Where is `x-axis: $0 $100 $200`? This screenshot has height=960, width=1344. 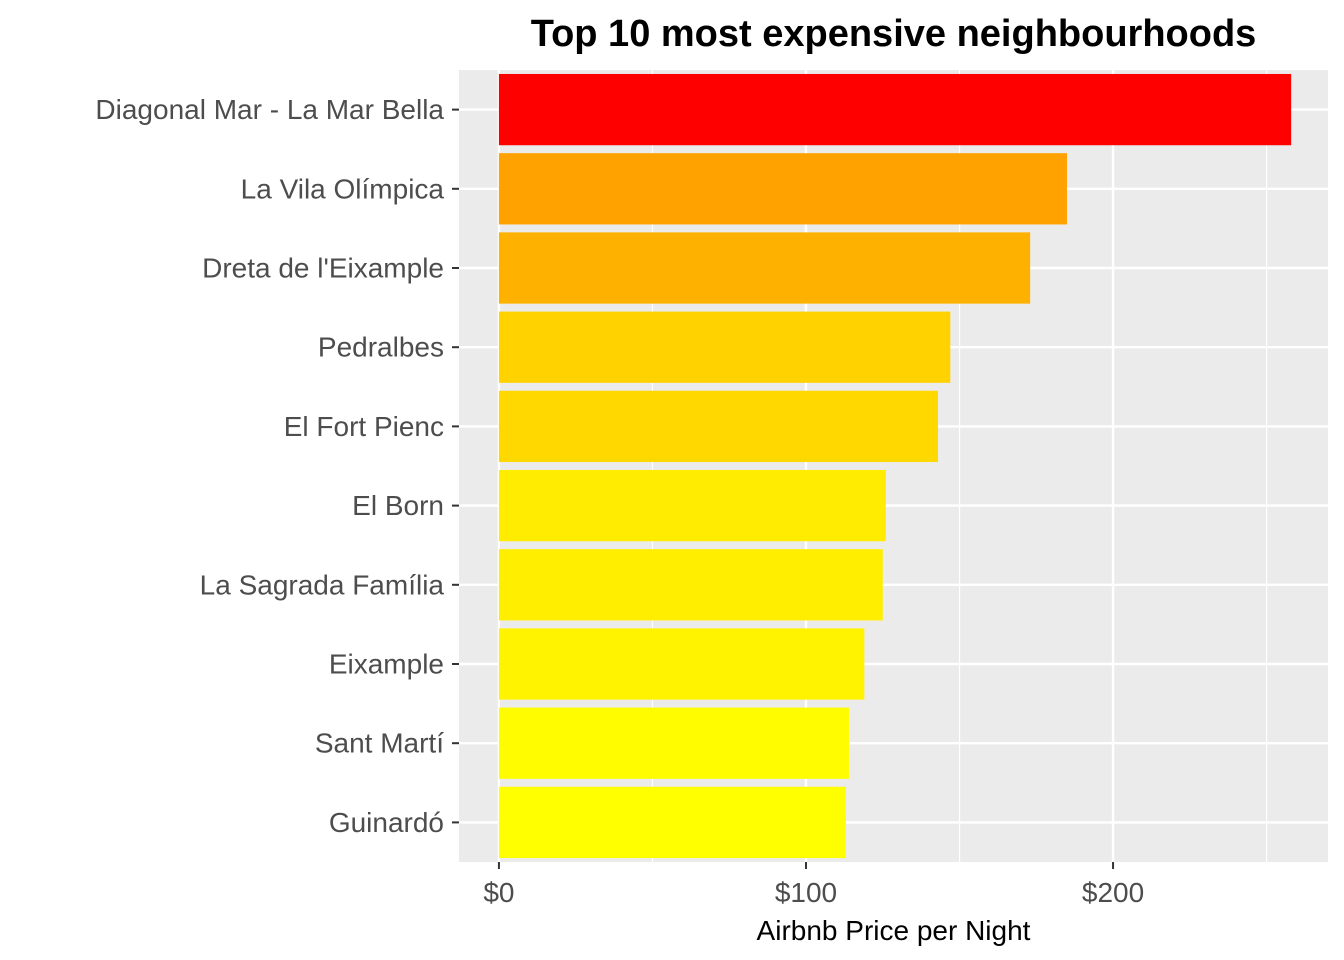
x-axis: $0 $100 $200 is located at coordinates (813, 885).